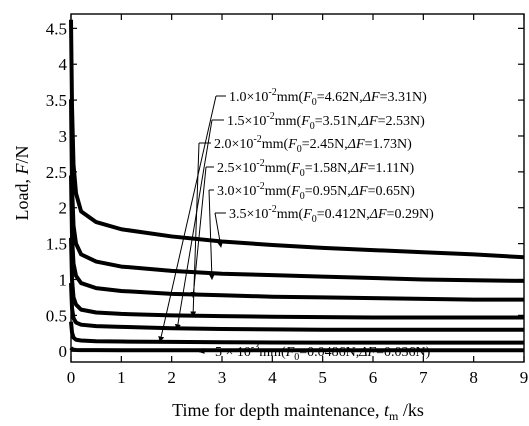 This screenshot has width=529, height=426. I want to click on y-tick-label: 1, so click(63, 279).